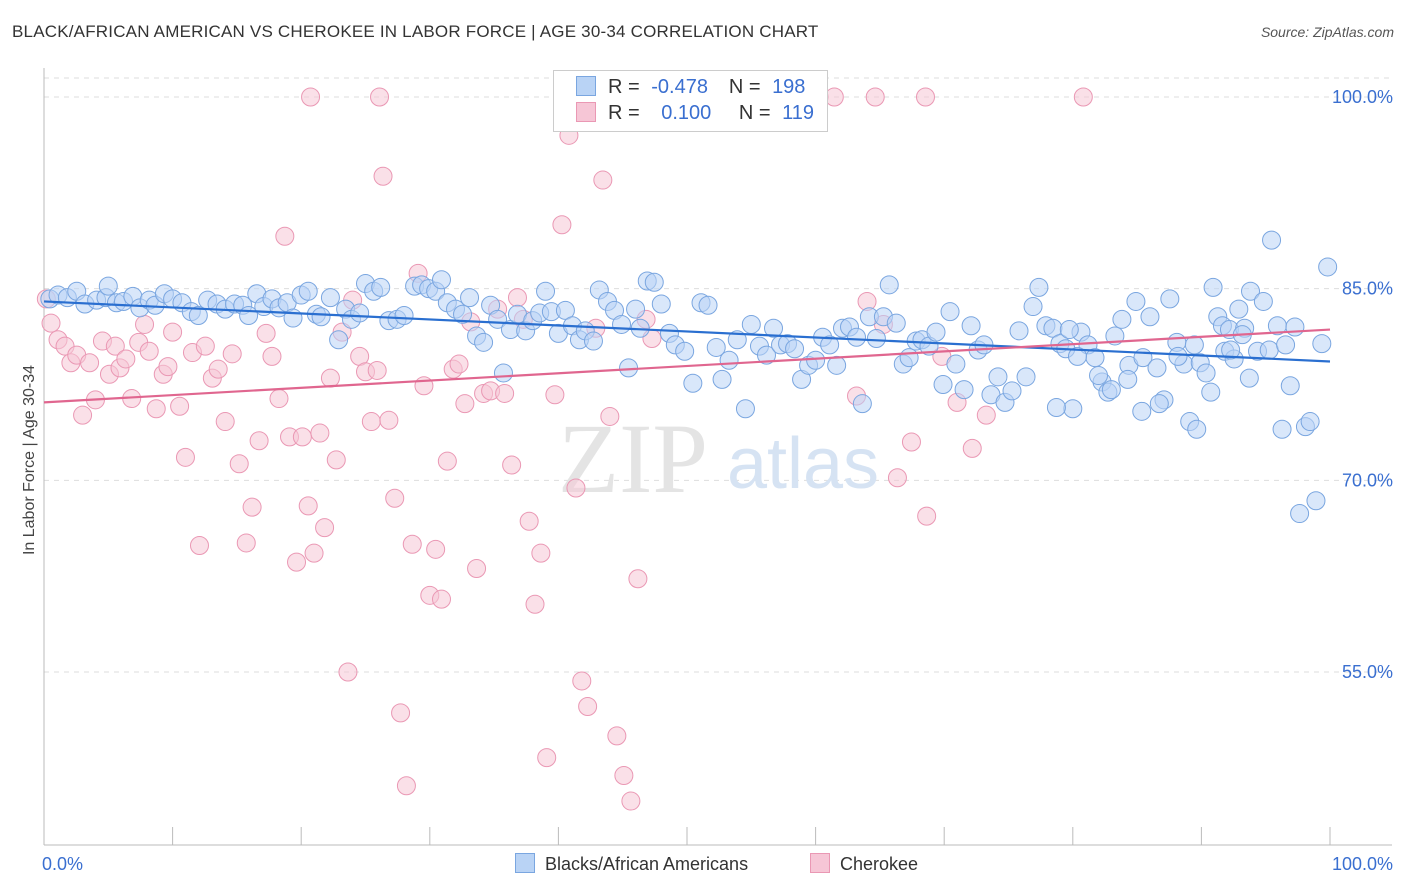  What do you see at coordinates (687, 331) in the screenshot?
I see `black-trend-line` at bounding box center [687, 331].